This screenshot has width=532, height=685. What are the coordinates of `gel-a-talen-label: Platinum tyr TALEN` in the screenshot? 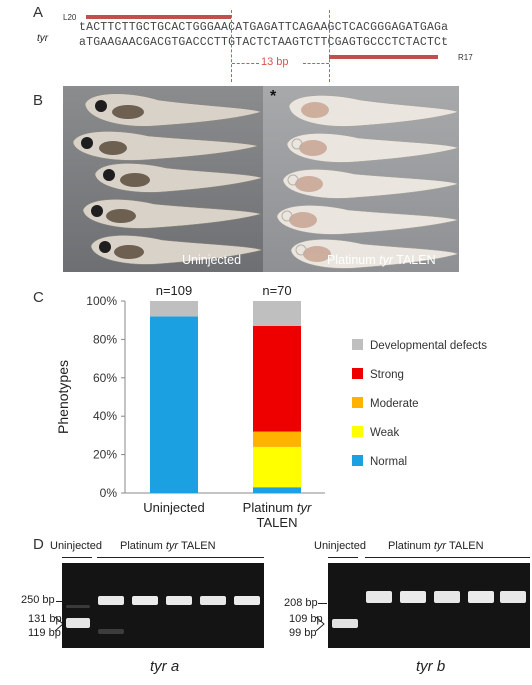 It's located at (168, 546).